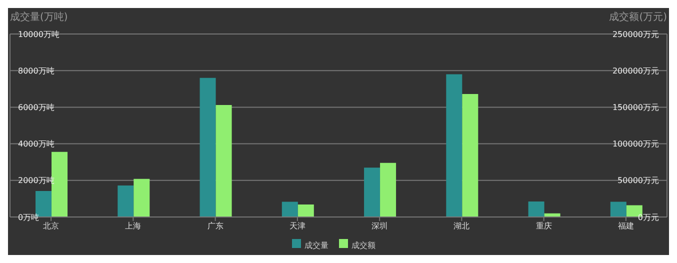  I want to click on bar, so click(536, 209).